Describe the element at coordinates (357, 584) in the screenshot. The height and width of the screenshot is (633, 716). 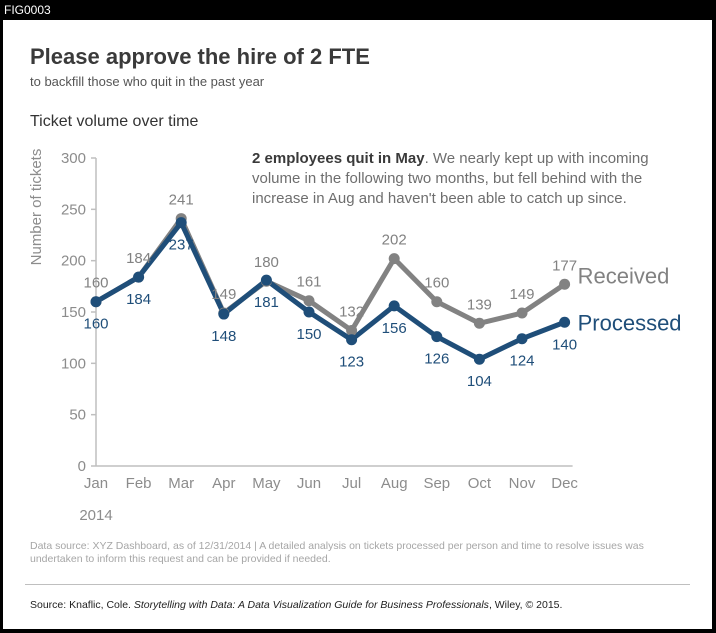
I see `divider` at that location.